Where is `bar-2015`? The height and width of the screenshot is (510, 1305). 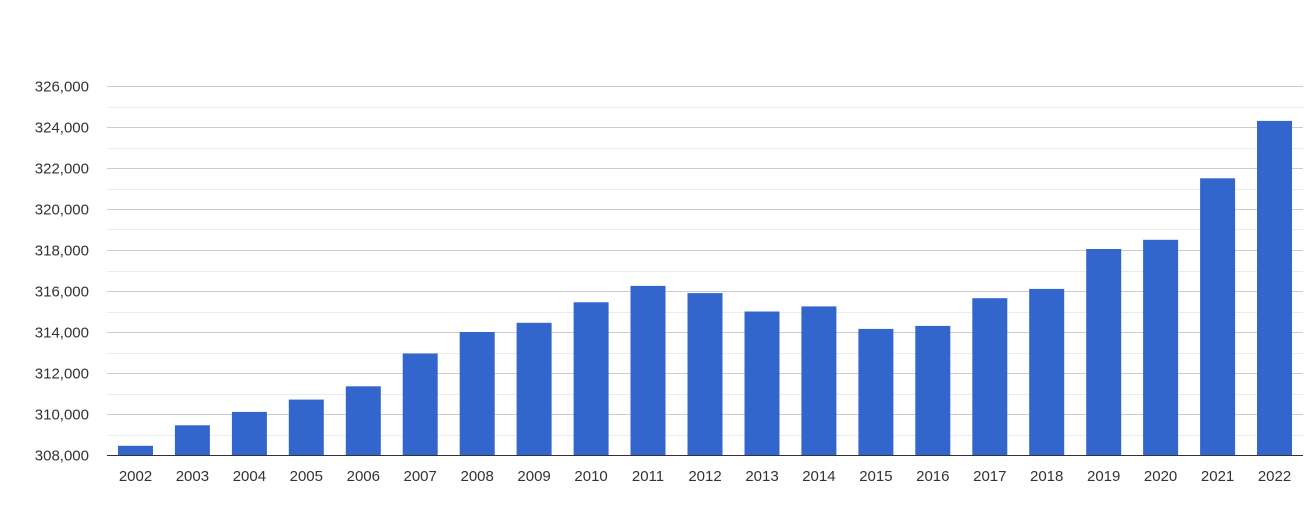 bar-2015 is located at coordinates (876, 391).